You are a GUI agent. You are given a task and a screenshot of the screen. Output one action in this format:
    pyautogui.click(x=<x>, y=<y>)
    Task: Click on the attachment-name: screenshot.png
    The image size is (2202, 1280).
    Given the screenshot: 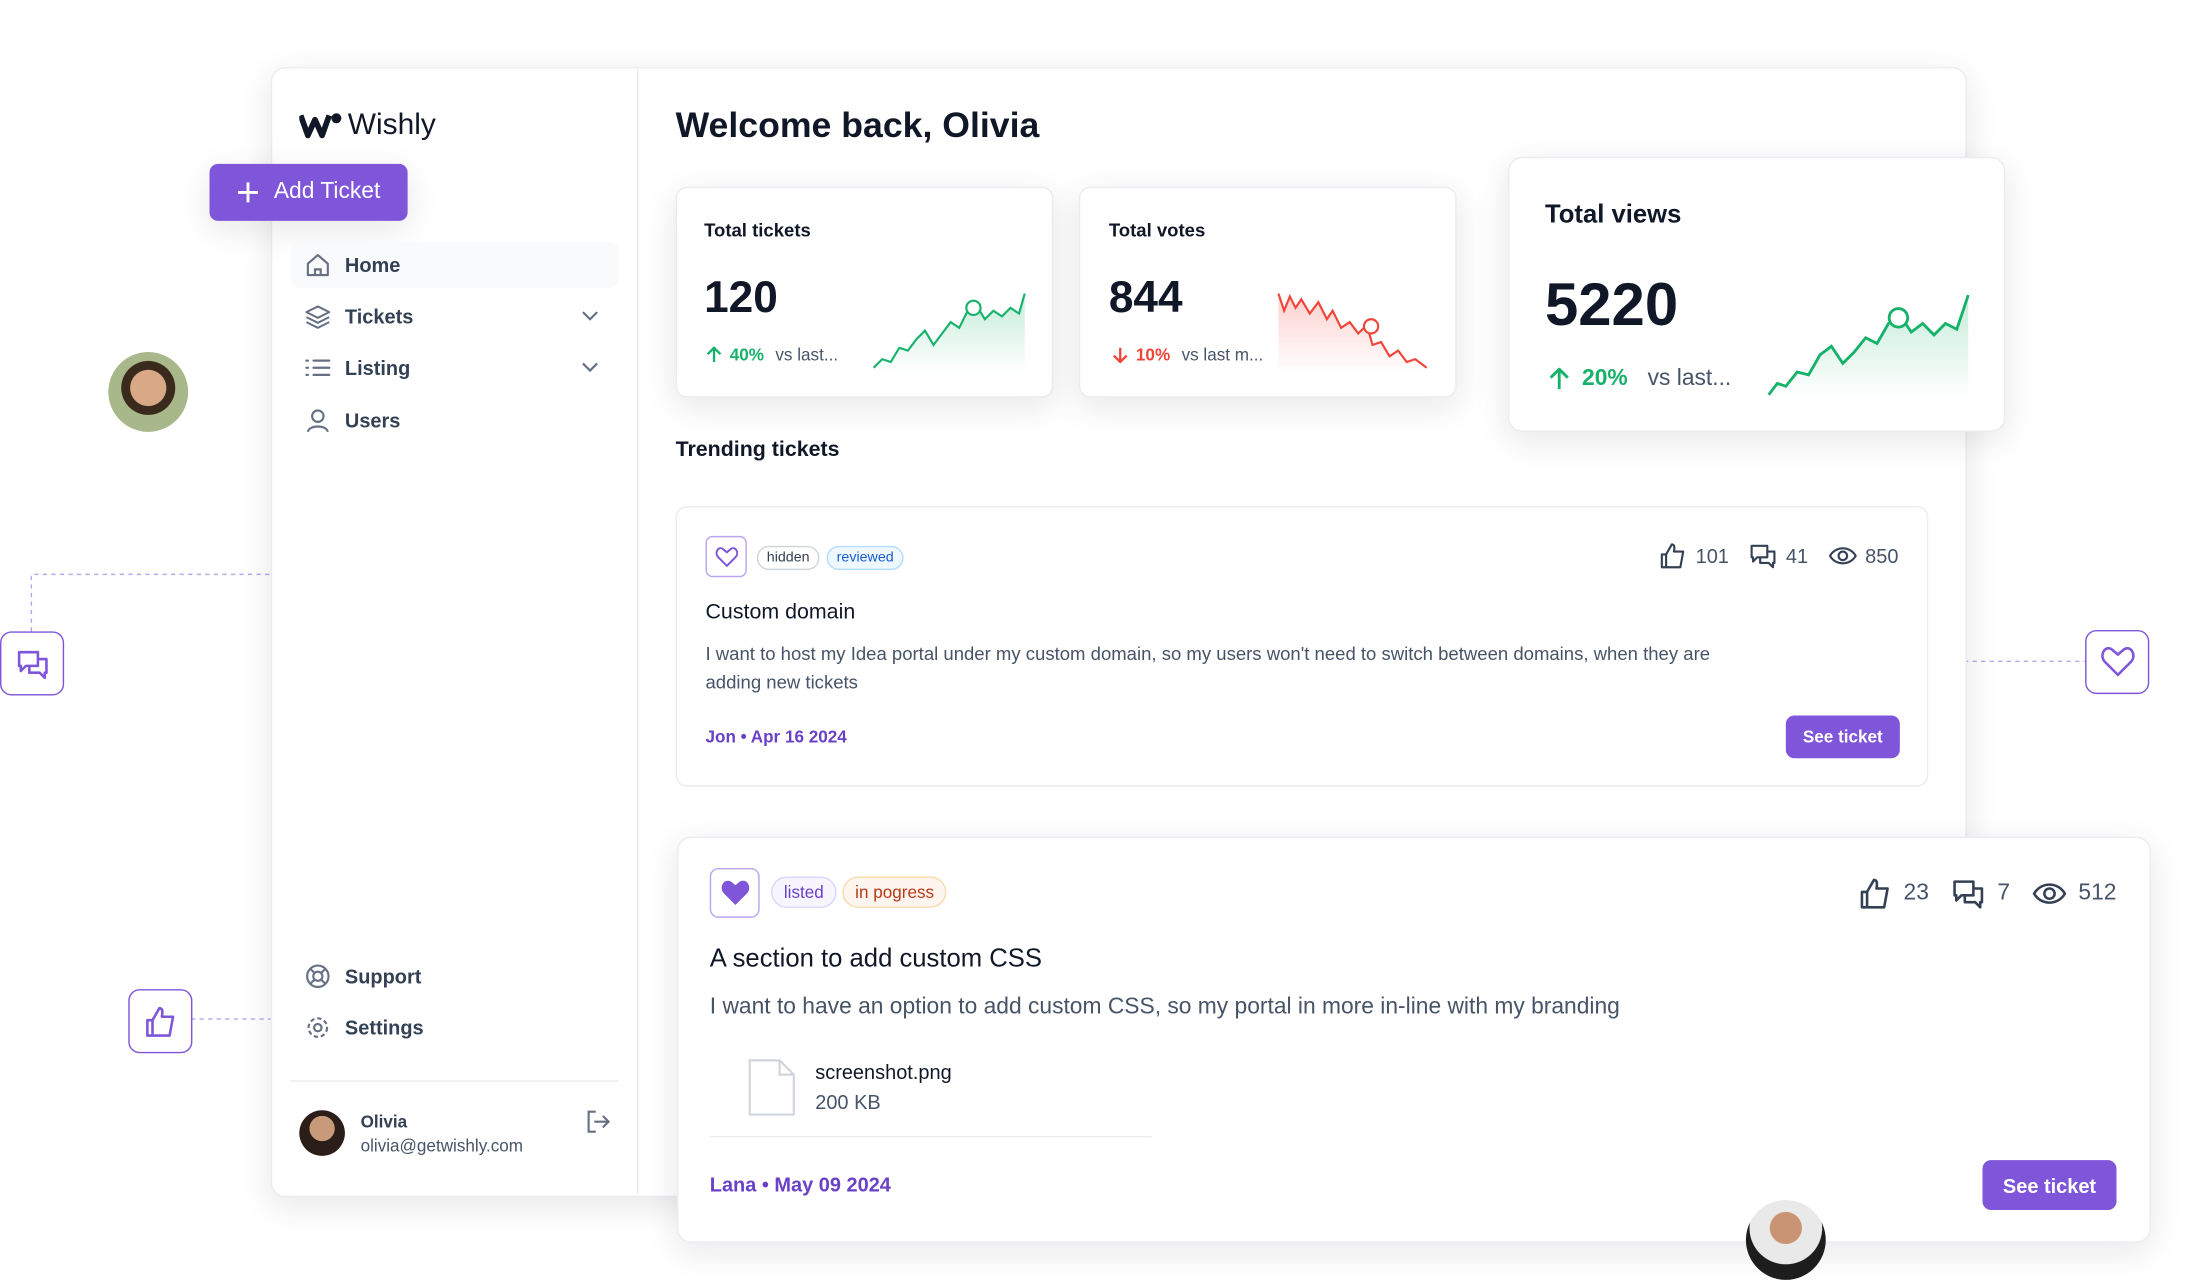 What is the action you would take?
    pyautogui.click(x=883, y=1072)
    